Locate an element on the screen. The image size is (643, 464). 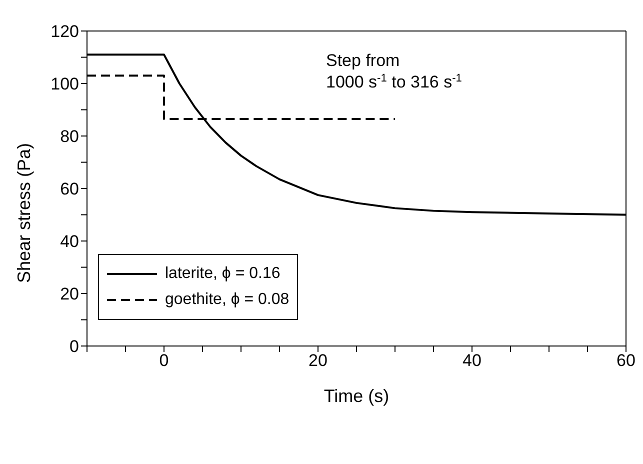
y-tick-label: 0 is located at coordinates (74, 346).